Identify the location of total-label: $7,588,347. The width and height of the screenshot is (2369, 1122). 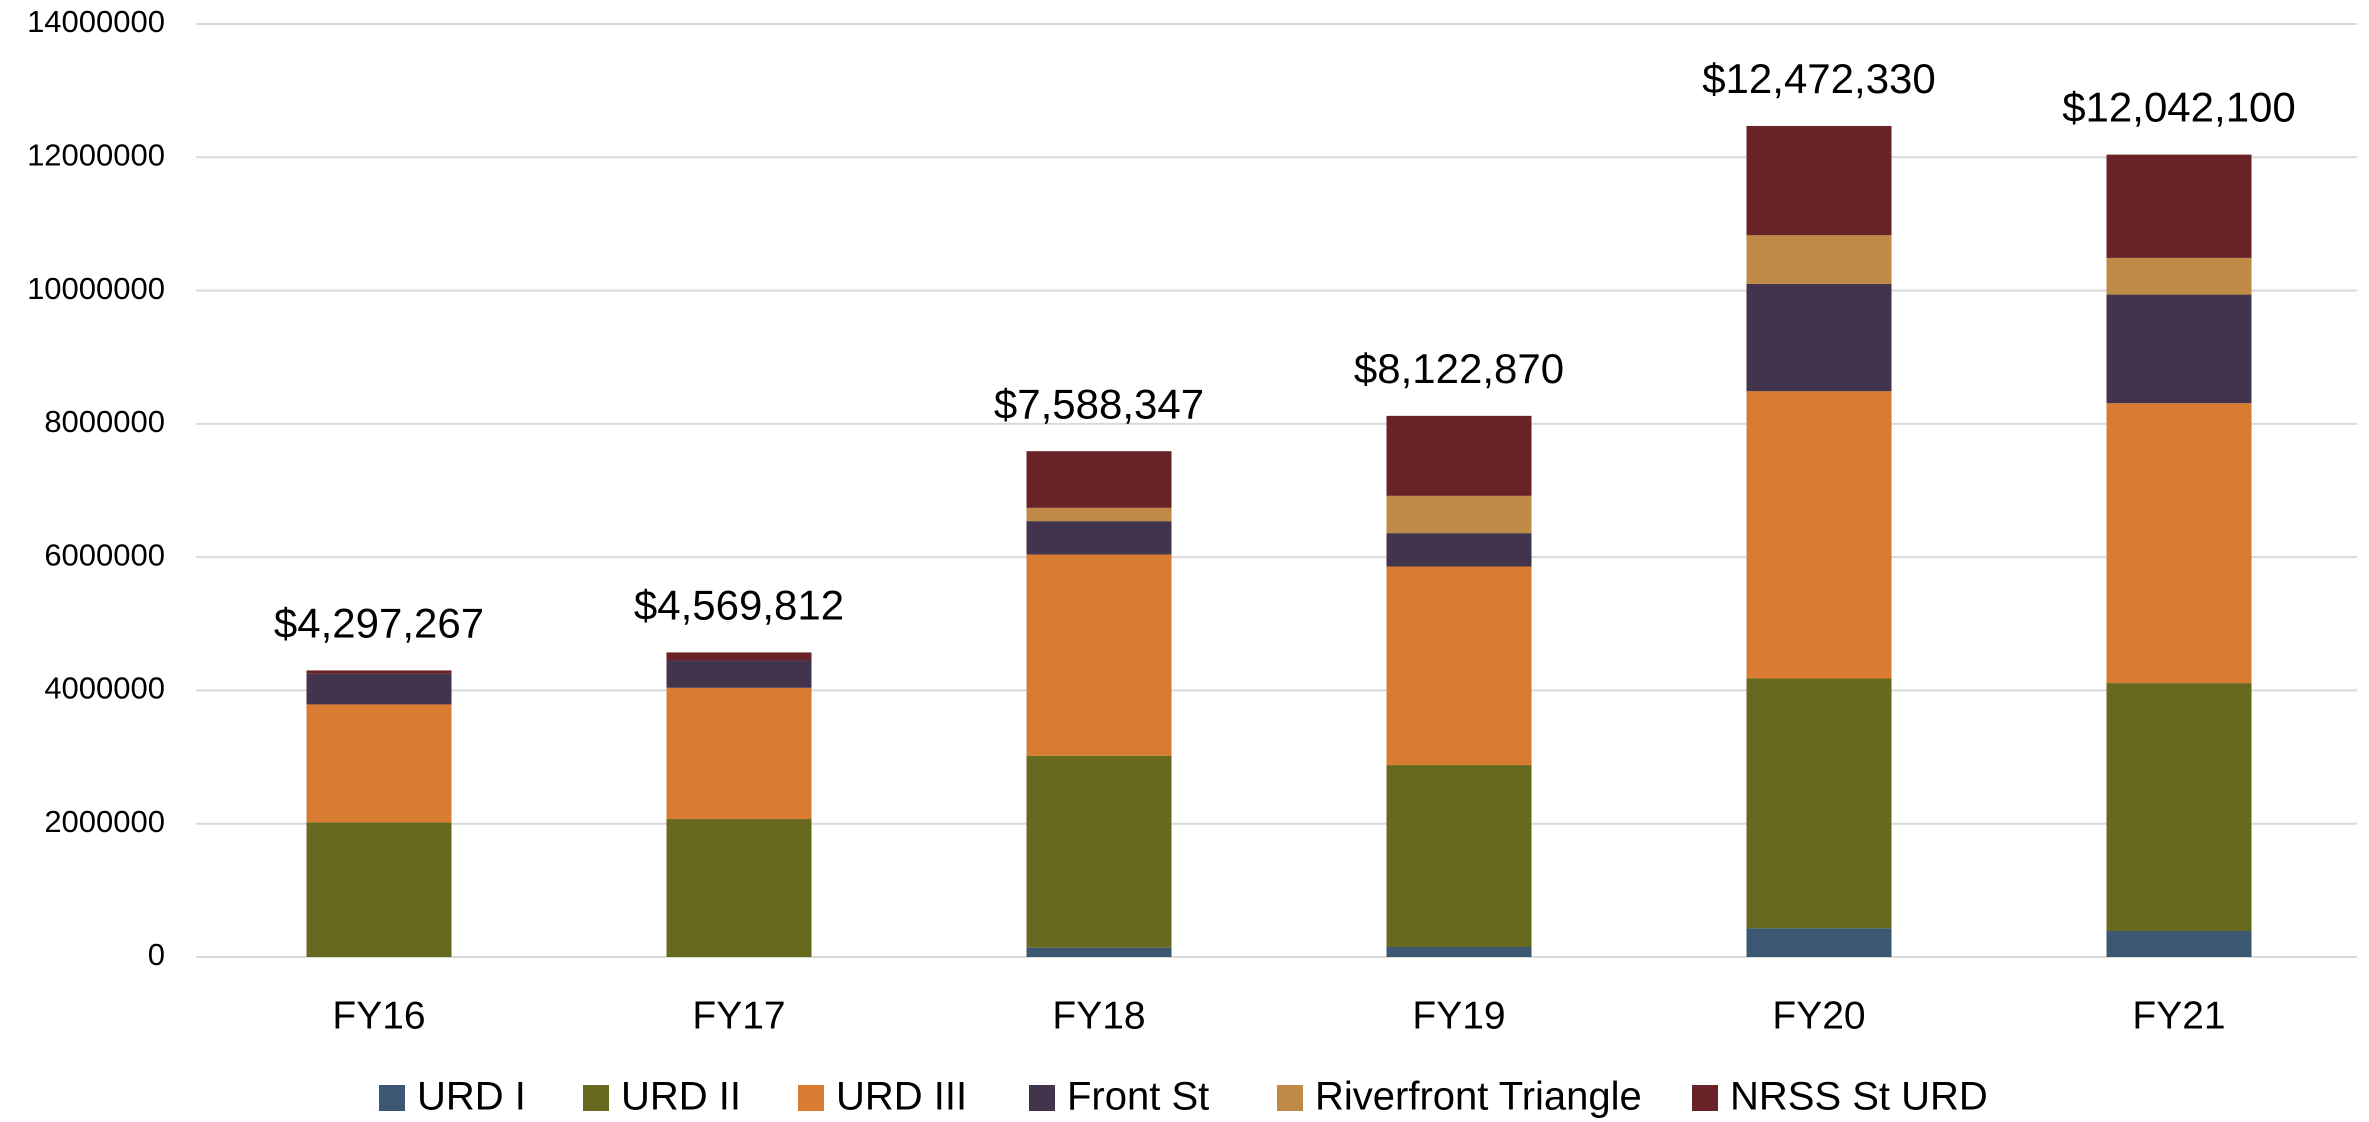
(1099, 403).